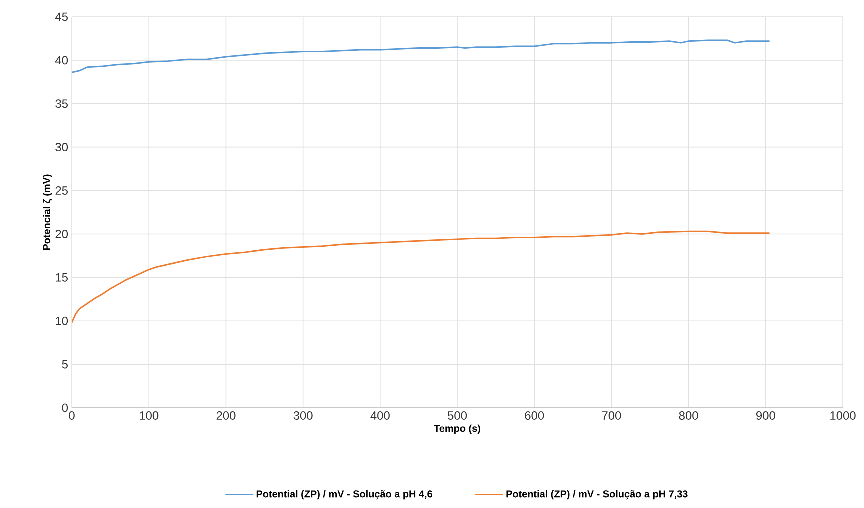 The image size is (864, 508). I want to click on legend-label: Potential (ZP) / mV - Solução a pH 7,33, so click(597, 495).